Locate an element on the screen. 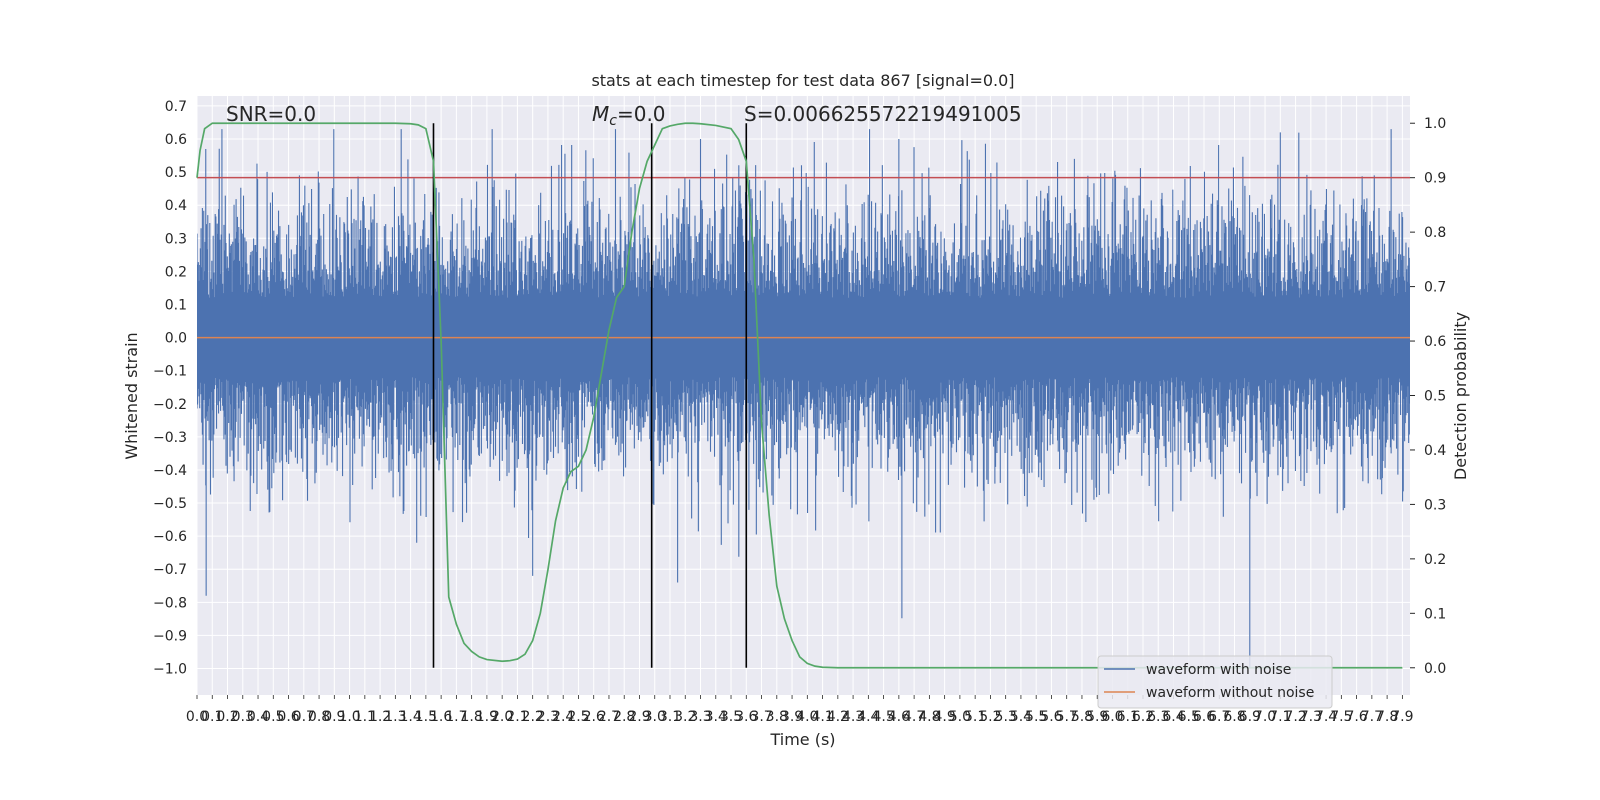  x-tick-label: 0.7 is located at coordinates (304, 717).